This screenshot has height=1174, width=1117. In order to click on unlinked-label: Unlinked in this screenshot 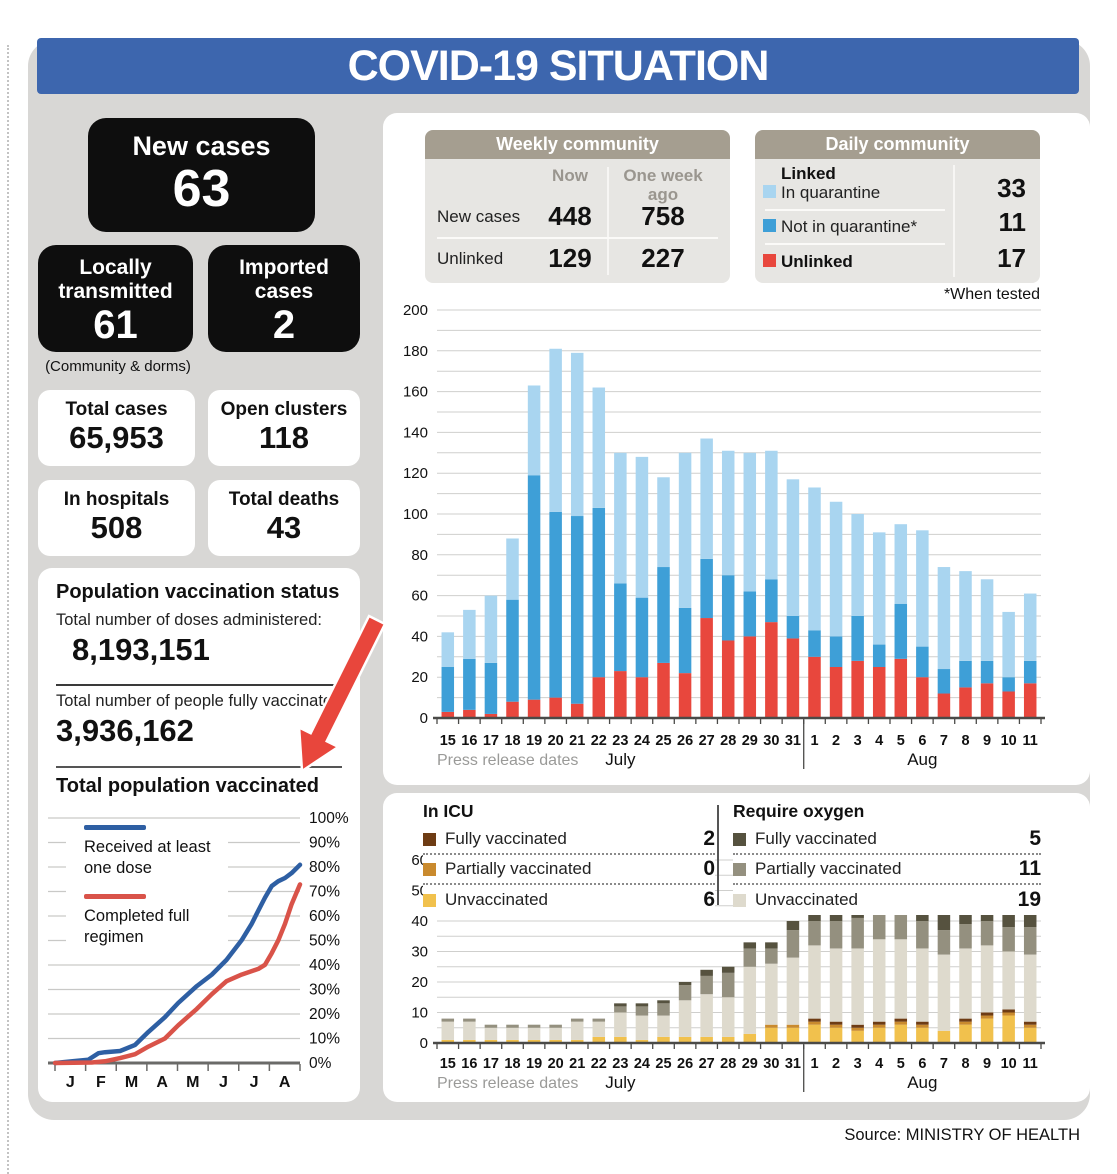, I will do `click(817, 261)`.